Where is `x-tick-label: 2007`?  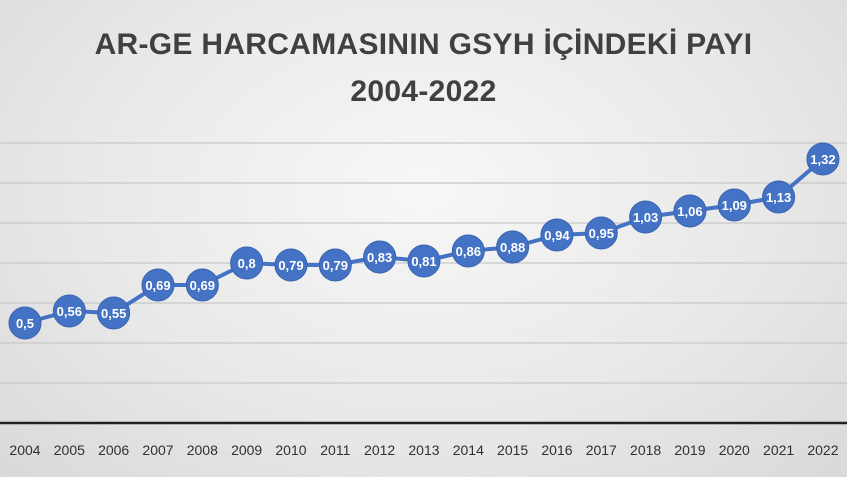 x-tick-label: 2007 is located at coordinates (157, 450).